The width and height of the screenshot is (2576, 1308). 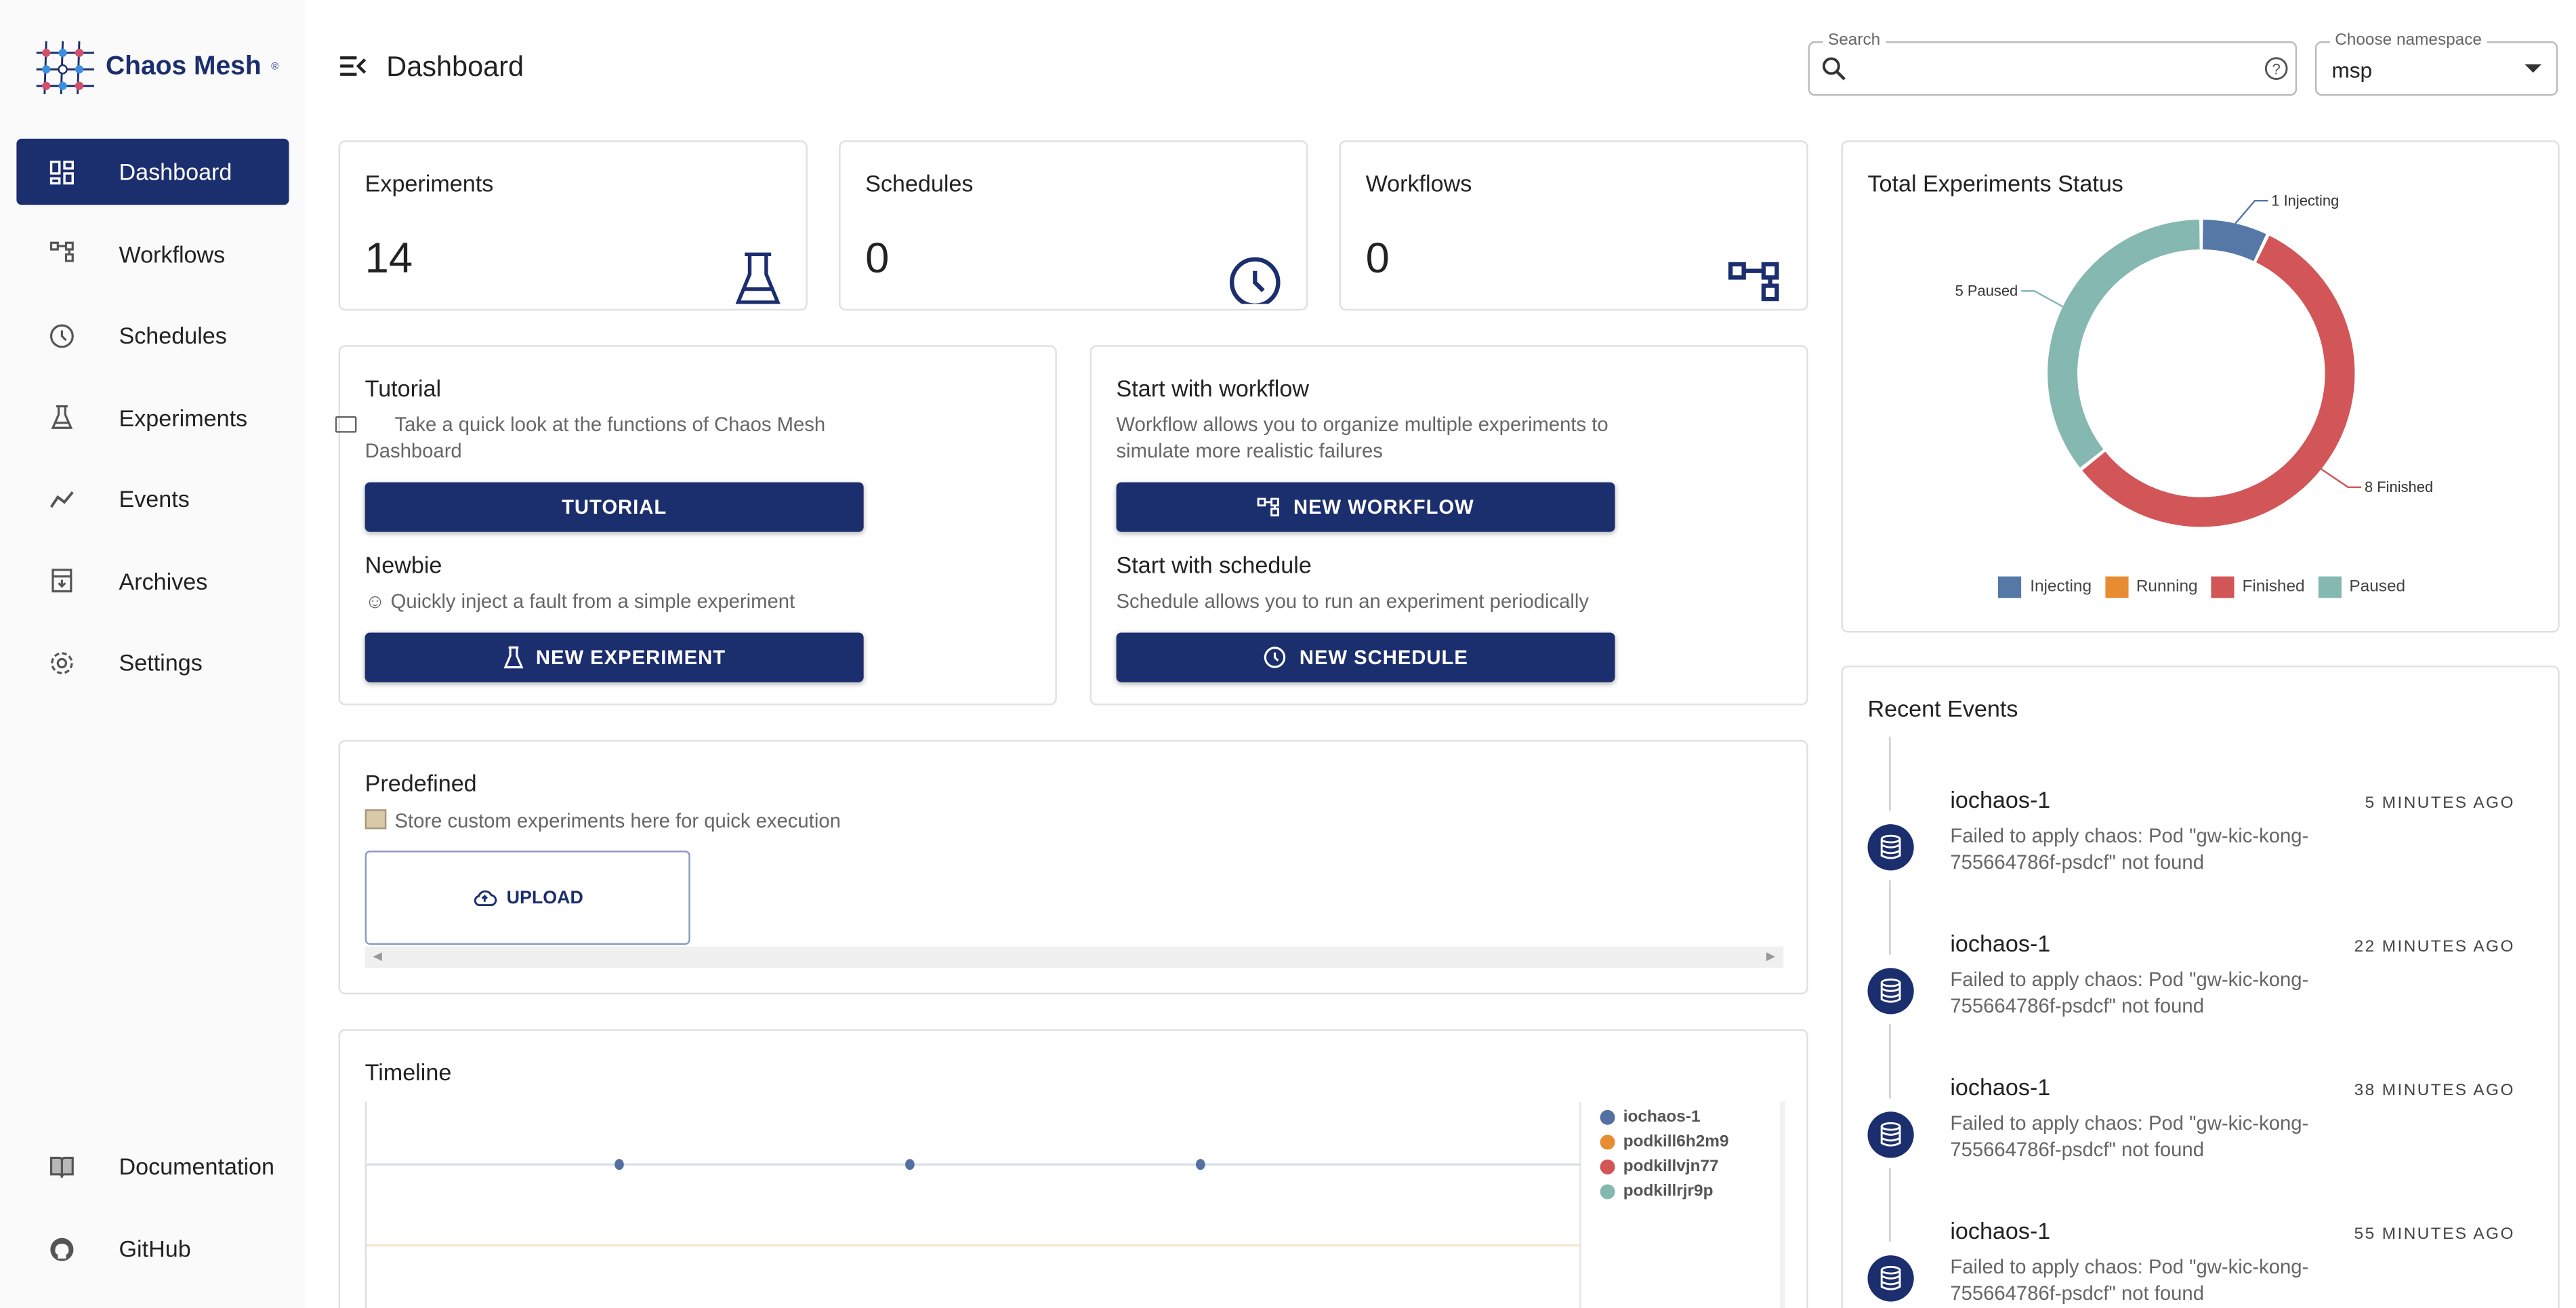 What do you see at coordinates (2434, 1091) in the screenshot?
I see `event-time: 38 MINUTES AGO` at bounding box center [2434, 1091].